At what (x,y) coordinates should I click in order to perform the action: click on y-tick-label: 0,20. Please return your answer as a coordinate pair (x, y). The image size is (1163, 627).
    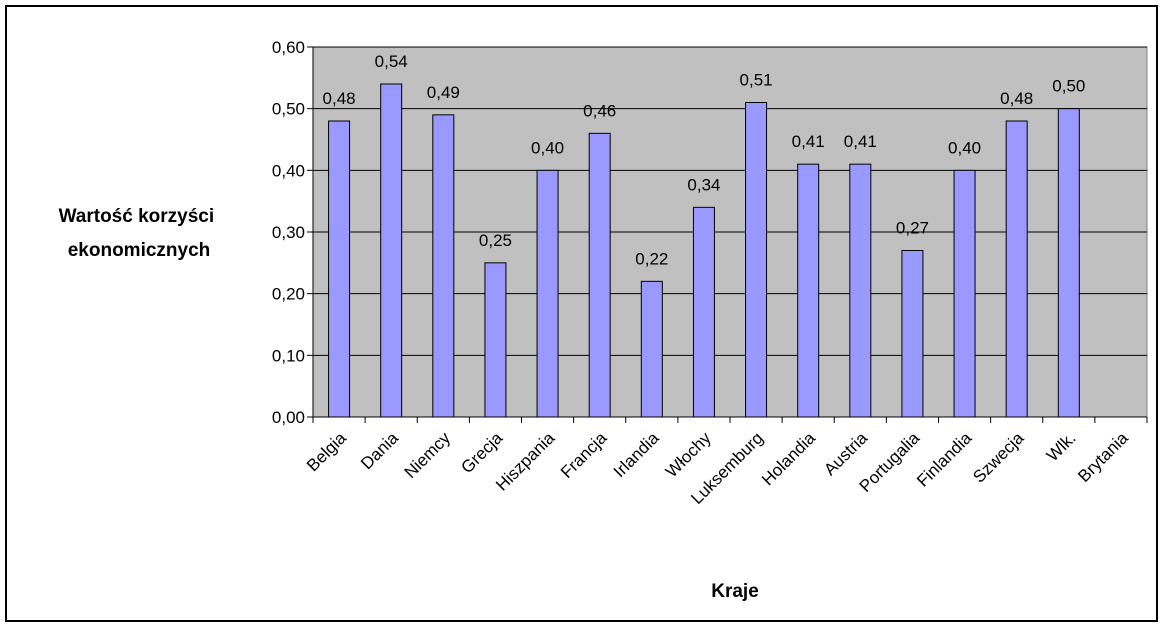
    Looking at the image, I should click on (288, 294).